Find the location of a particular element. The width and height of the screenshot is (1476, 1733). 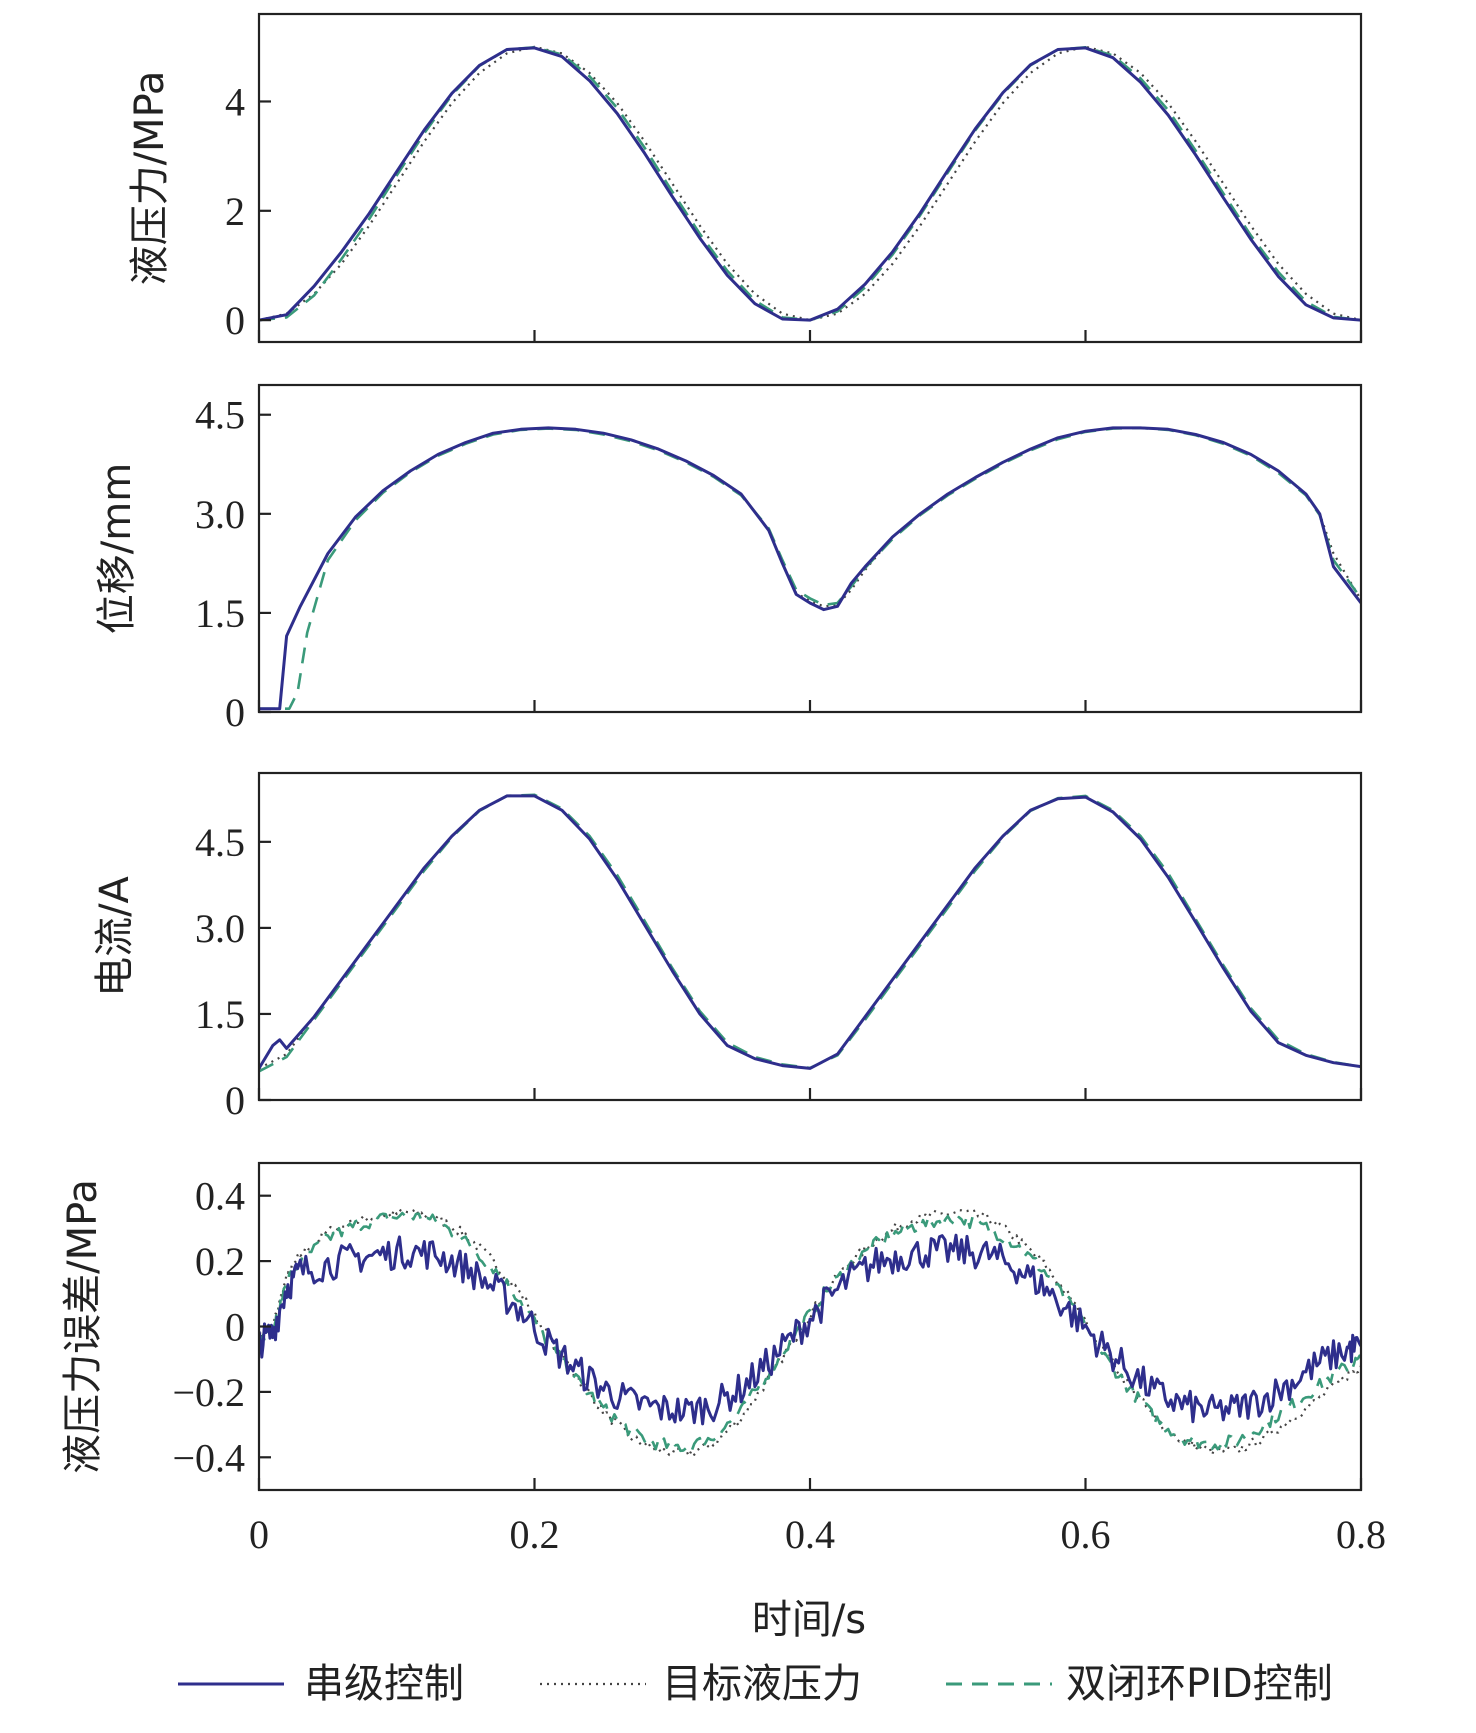

y-axis-title: 液压力/MPa is located at coordinates (150, 178).